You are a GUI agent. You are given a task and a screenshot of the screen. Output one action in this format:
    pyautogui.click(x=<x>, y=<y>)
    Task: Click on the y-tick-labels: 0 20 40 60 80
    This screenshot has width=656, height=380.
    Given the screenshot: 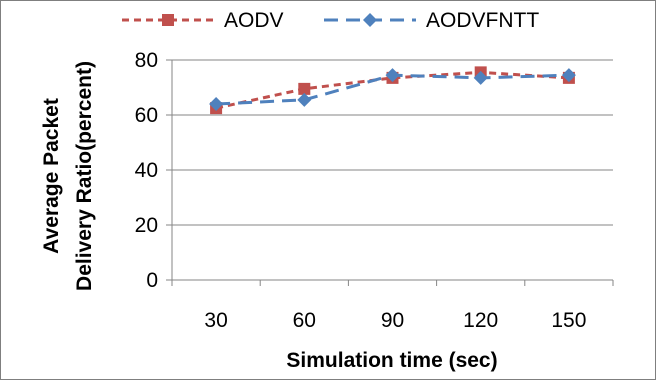 What is the action you would take?
    pyautogui.click(x=146, y=170)
    